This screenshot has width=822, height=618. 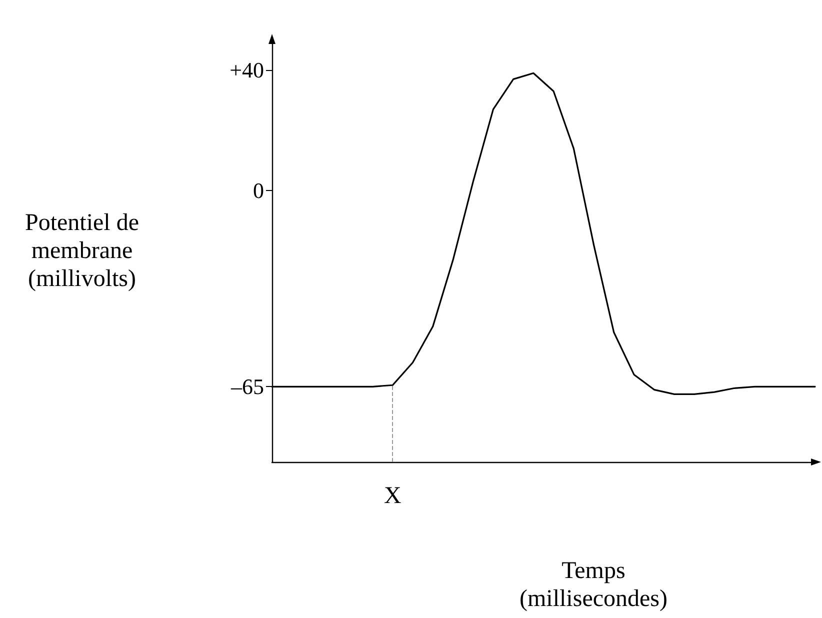 I want to click on y-tick-label: 0, so click(x=258, y=191).